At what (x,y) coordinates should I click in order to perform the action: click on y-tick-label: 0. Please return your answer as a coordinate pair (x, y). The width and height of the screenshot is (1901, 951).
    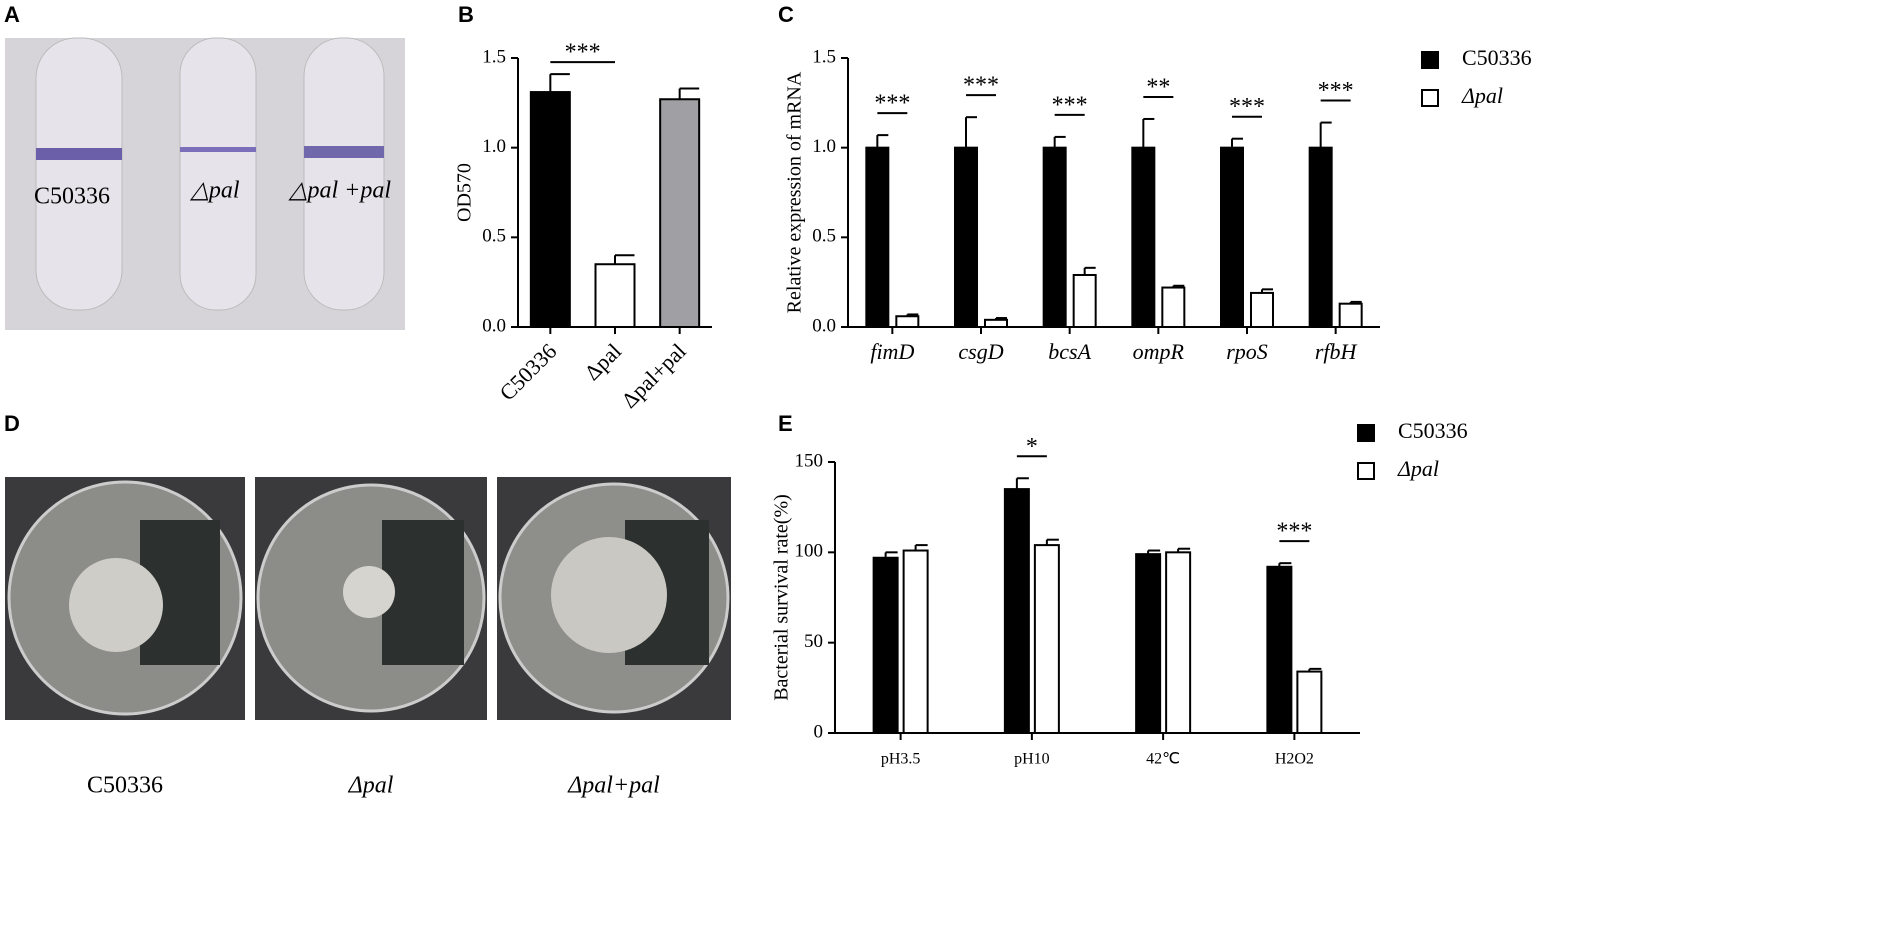
    Looking at the image, I should click on (819, 731).